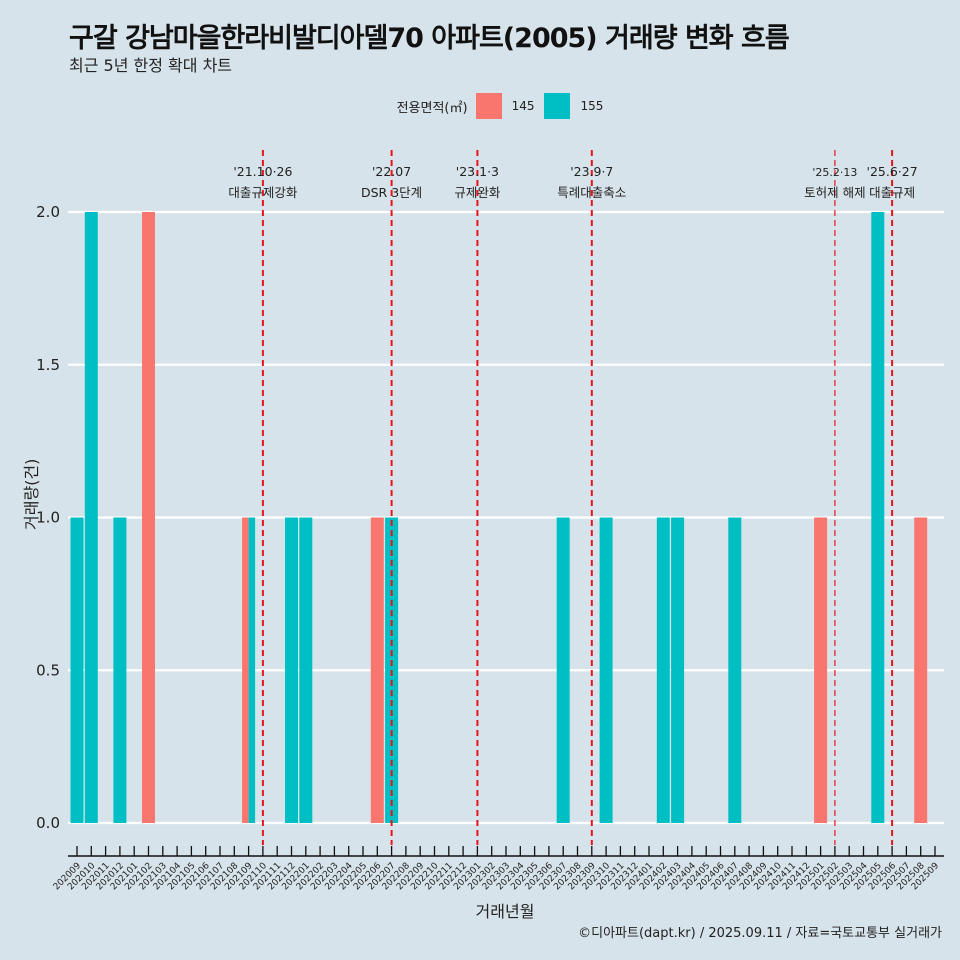  I want to click on legend: 전용면적(㎡) 145 155, so click(480, 106).